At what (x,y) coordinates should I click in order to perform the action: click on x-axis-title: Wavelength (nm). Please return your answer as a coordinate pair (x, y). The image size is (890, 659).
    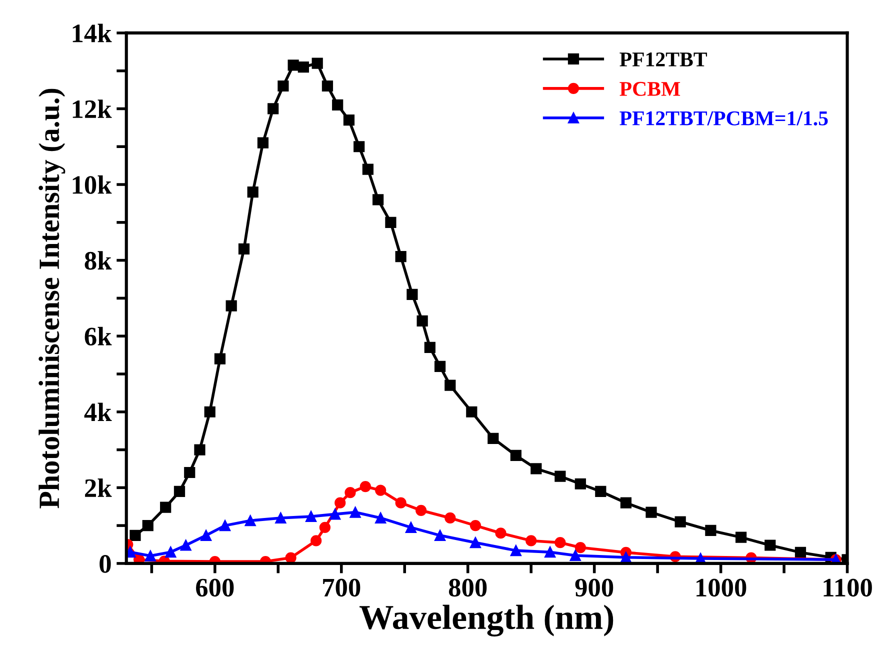
    Looking at the image, I should click on (487, 620).